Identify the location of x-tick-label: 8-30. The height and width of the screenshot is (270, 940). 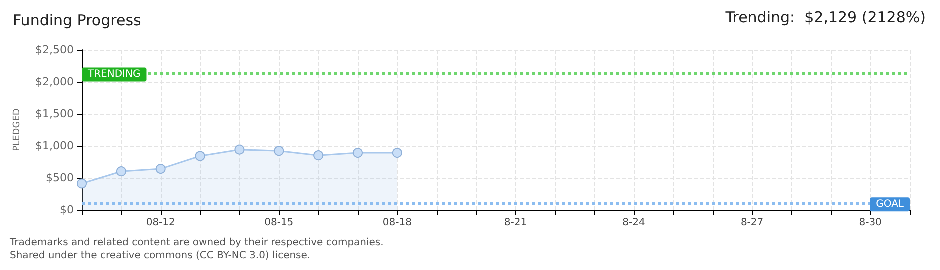
(870, 223).